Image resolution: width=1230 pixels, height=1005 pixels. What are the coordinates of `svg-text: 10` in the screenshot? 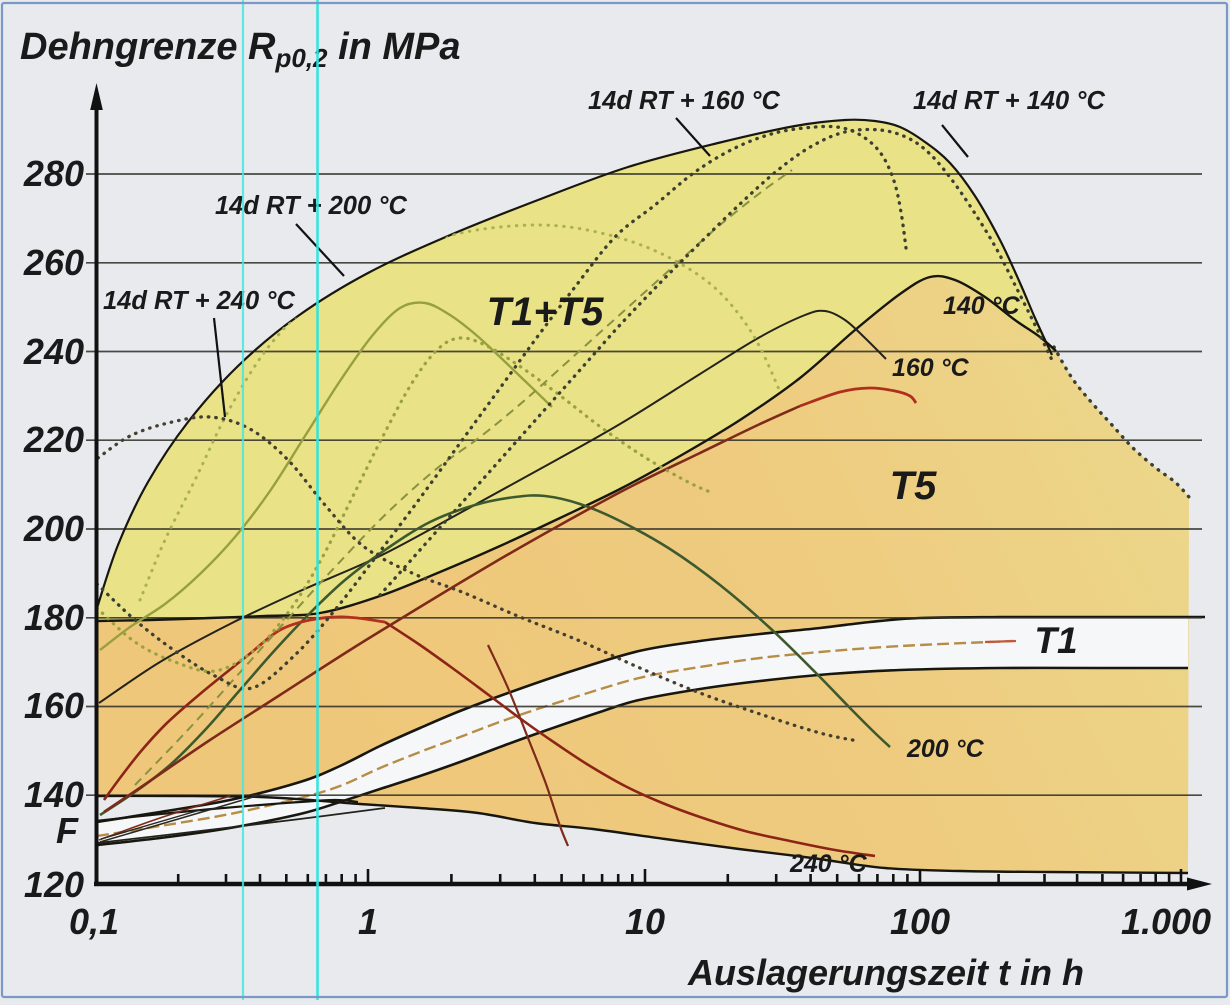 It's located at (645, 921).